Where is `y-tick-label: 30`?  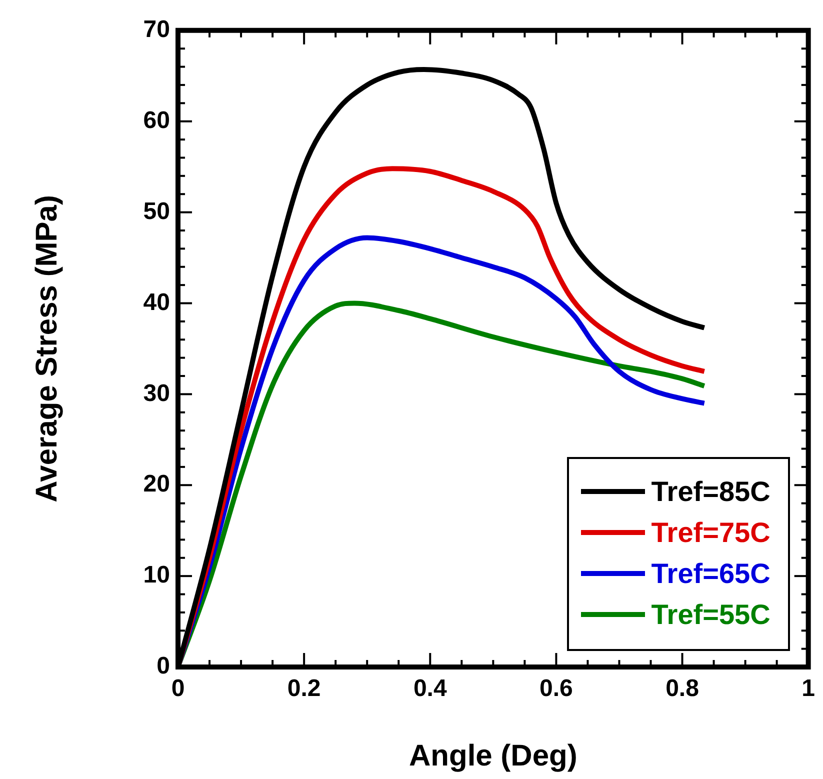
y-tick-label: 30 is located at coordinates (156, 393).